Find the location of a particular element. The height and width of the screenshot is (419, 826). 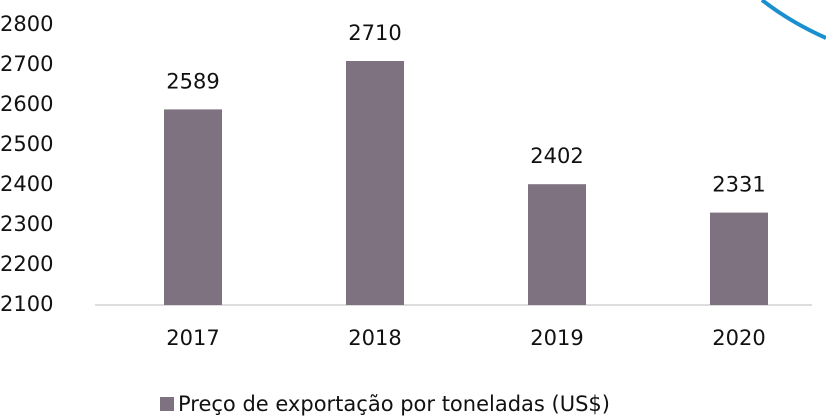

y-tick-label: 2600 is located at coordinates (26, 104).